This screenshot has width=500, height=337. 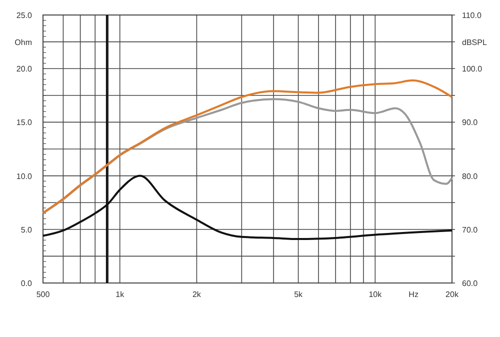 What do you see at coordinates (475, 42) in the screenshot?
I see `y2-axis-title: dBSPL` at bounding box center [475, 42].